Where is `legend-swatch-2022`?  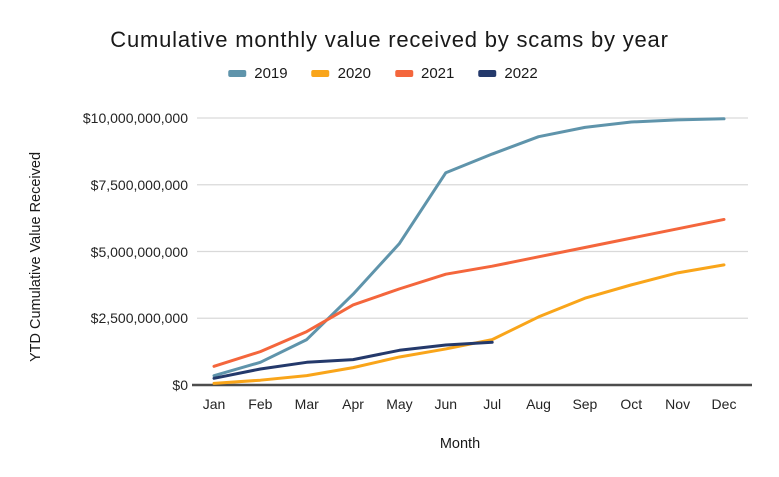 legend-swatch-2022 is located at coordinates (487, 73).